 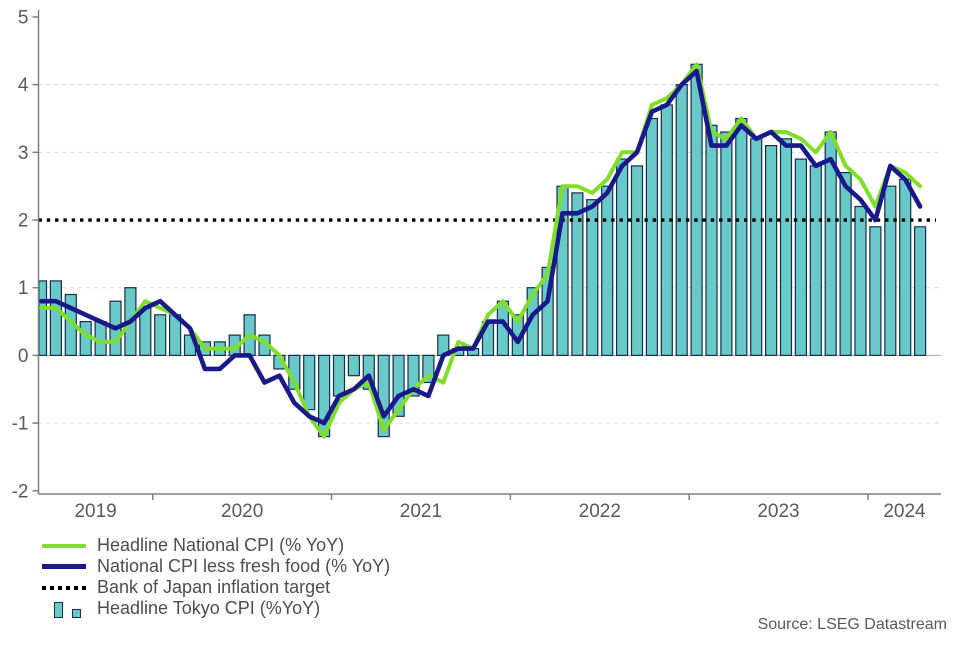 What do you see at coordinates (23, 356) in the screenshot?
I see `y-tick-label-0: 0` at bounding box center [23, 356].